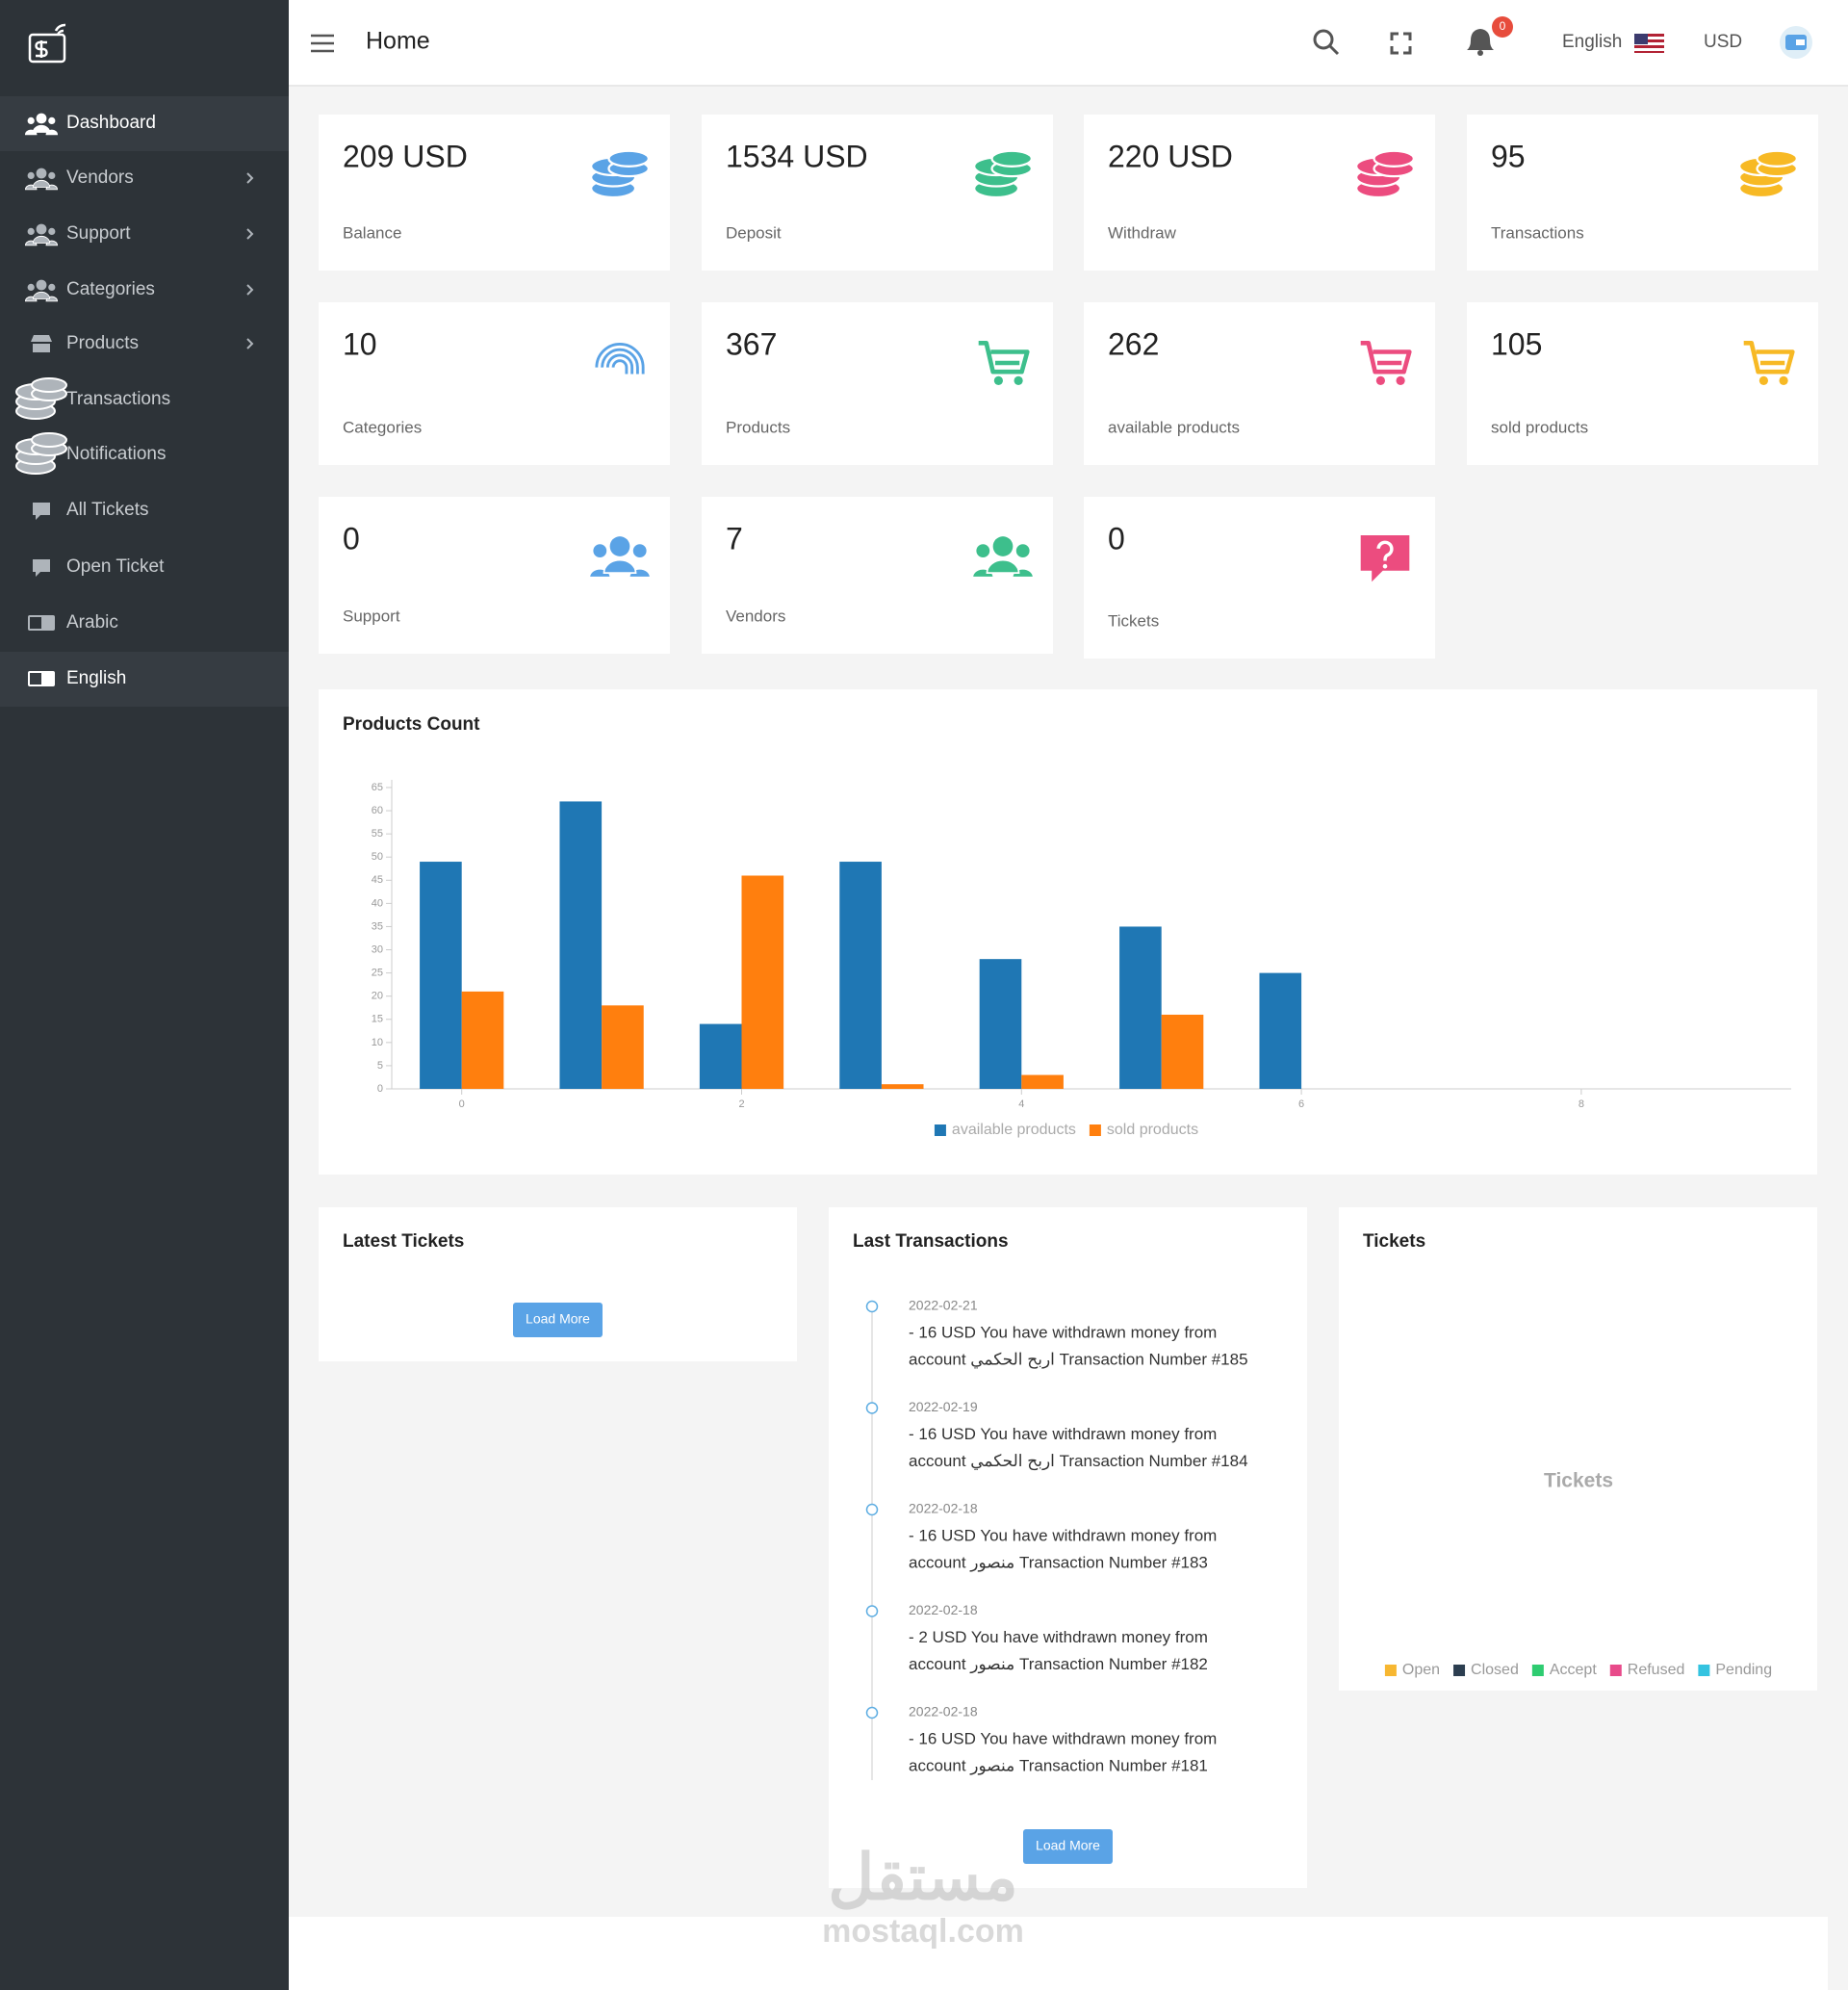 The width and height of the screenshot is (1848, 1990). What do you see at coordinates (494, 384) in the screenshot?
I see `stat-card: 10 Categories` at bounding box center [494, 384].